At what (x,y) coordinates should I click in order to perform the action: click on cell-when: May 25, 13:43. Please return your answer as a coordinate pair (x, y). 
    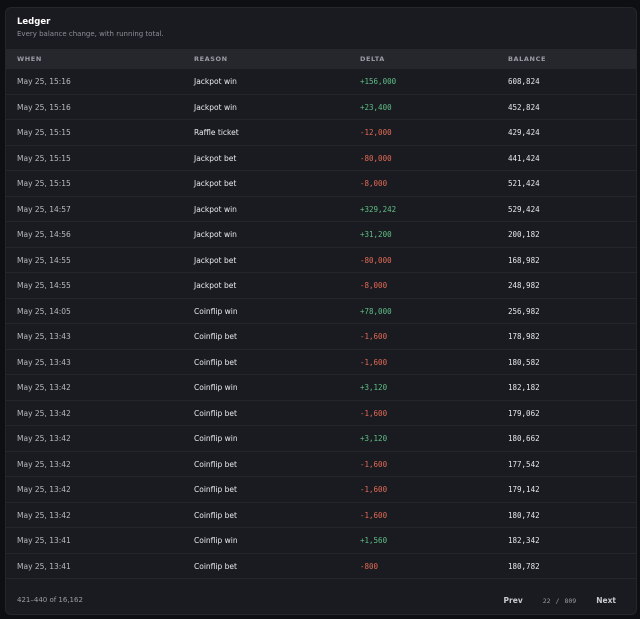
    Looking at the image, I should click on (44, 362).